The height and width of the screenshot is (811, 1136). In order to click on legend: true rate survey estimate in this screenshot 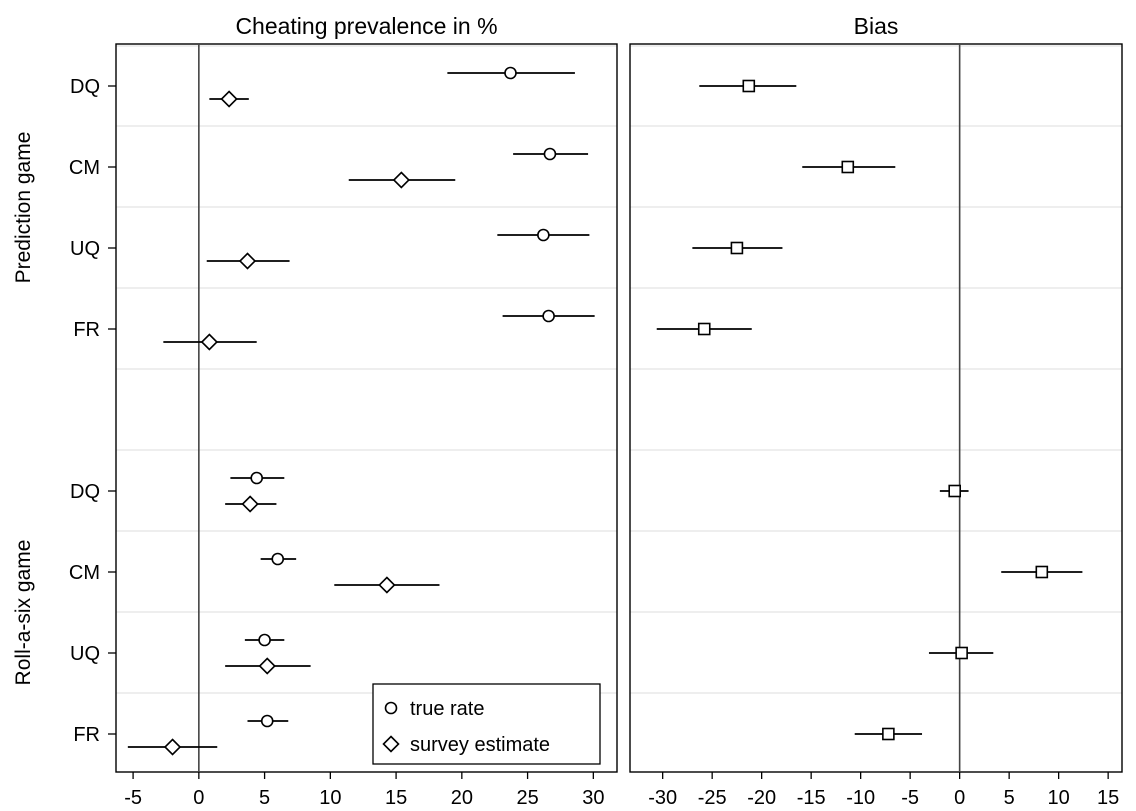, I will do `click(486, 724)`.